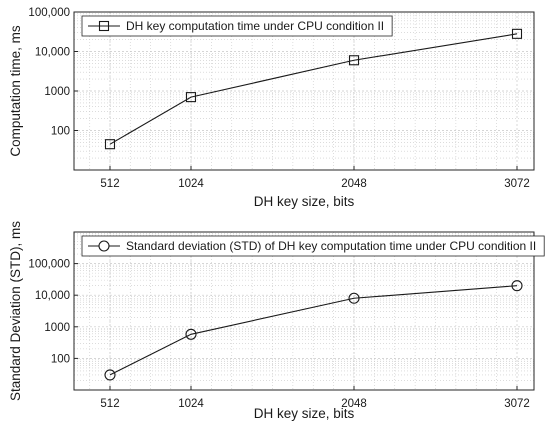 The width and height of the screenshot is (550, 426). What do you see at coordinates (104, 246) in the screenshot?
I see `legend-marker-circle` at bounding box center [104, 246].